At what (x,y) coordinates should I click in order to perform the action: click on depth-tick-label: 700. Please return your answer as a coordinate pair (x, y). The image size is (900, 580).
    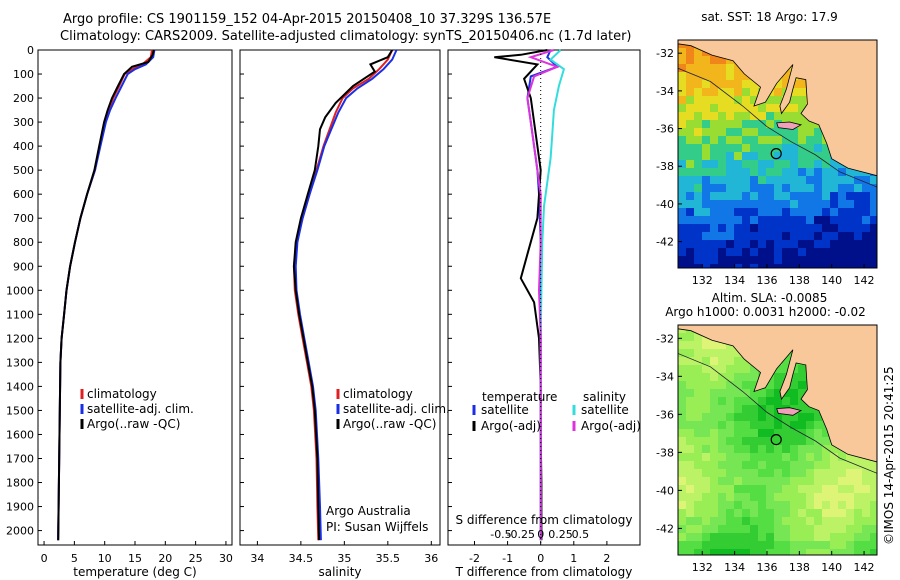
    Looking at the image, I should click on (23, 218).